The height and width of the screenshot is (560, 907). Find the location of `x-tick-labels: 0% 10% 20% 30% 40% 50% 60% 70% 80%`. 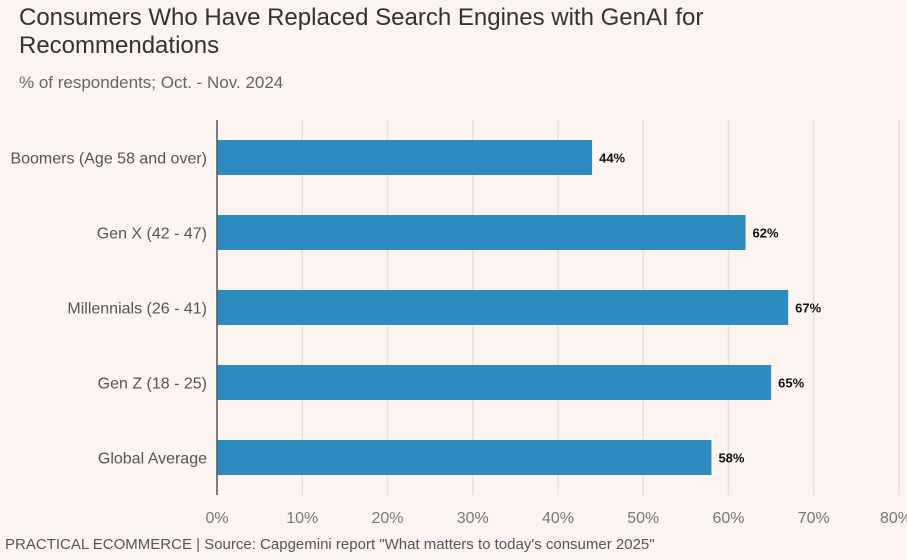

x-tick-labels: 0% 10% 20% 30% 40% 50% 60% 70% 80% is located at coordinates (556, 518).